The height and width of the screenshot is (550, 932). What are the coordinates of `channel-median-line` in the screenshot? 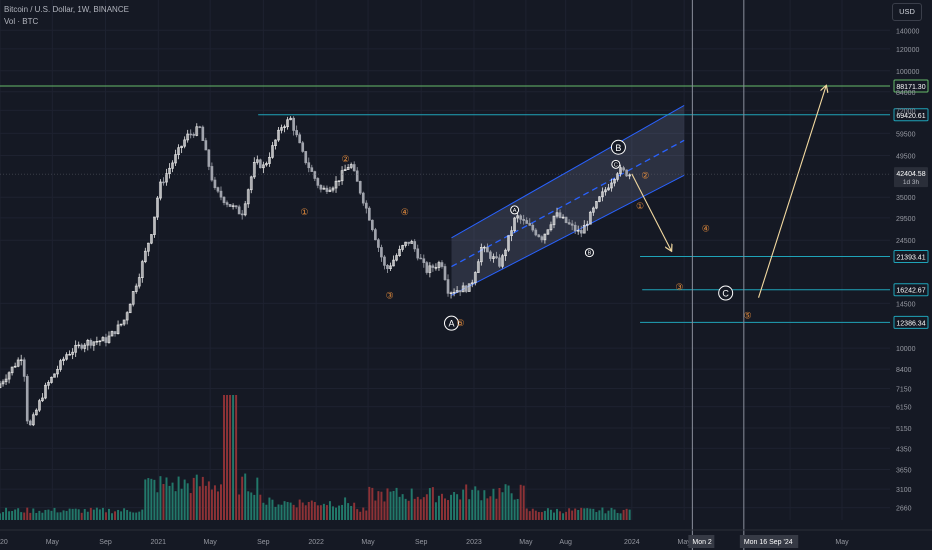 It's located at (568, 203).